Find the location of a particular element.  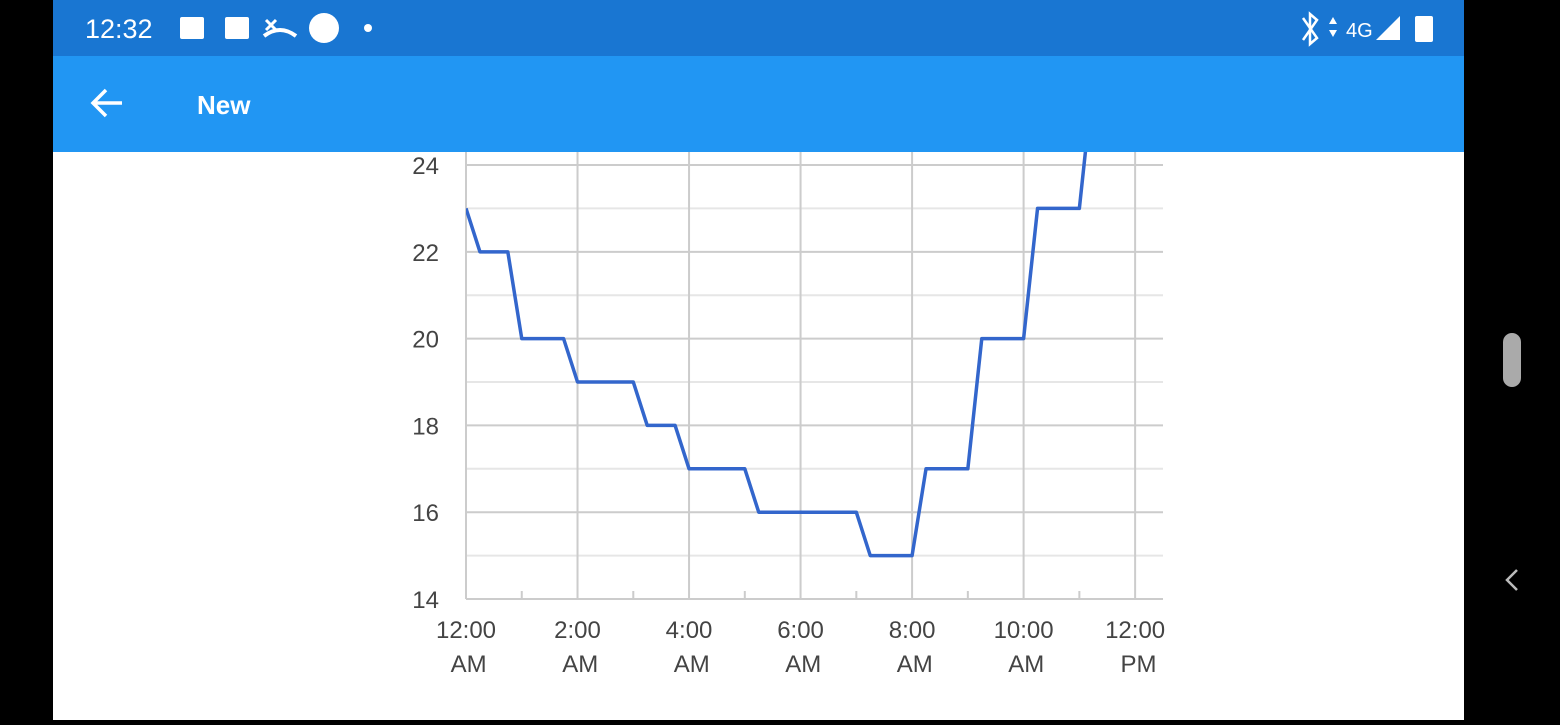

back-button is located at coordinates (106, 103).